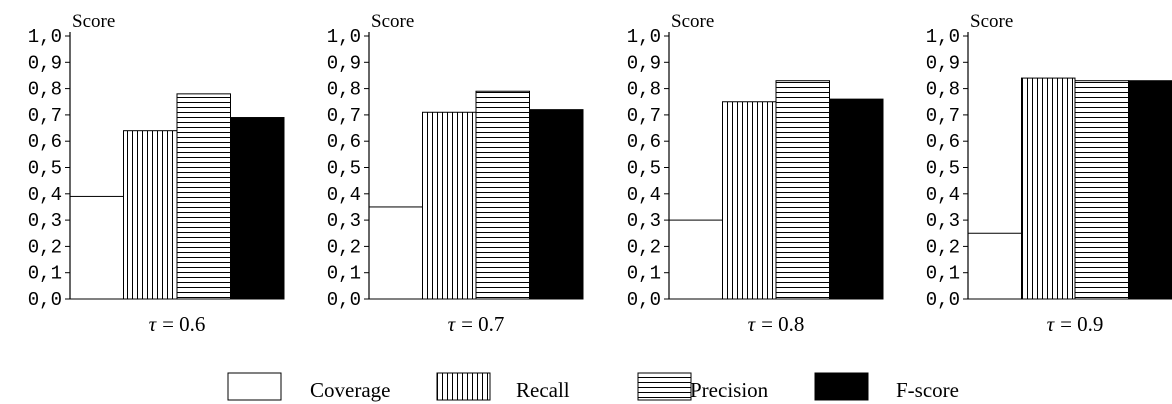  Describe the element at coordinates (476, 324) in the screenshot. I see `x-axis-label: τ = 0.7` at that location.